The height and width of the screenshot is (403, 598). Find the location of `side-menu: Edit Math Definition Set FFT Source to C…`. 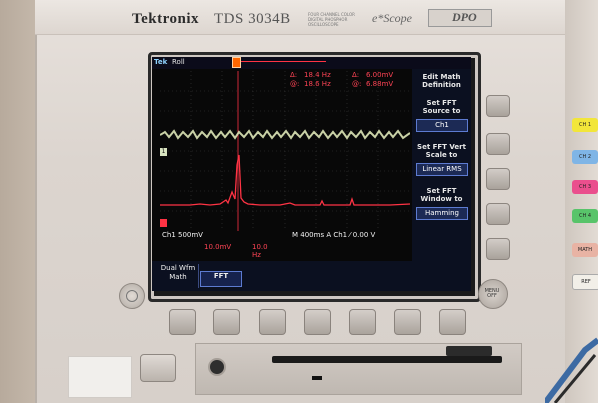

side-menu: Edit Math Definition Set FFT Source to C… is located at coordinates (441, 180).